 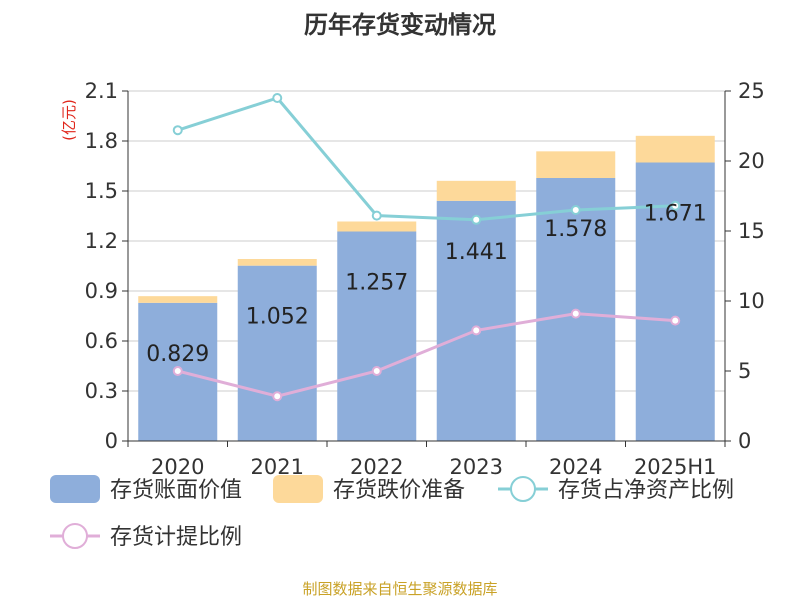 What do you see at coordinates (101, 341) in the screenshot?
I see `left-tick-label: 0.6` at bounding box center [101, 341].